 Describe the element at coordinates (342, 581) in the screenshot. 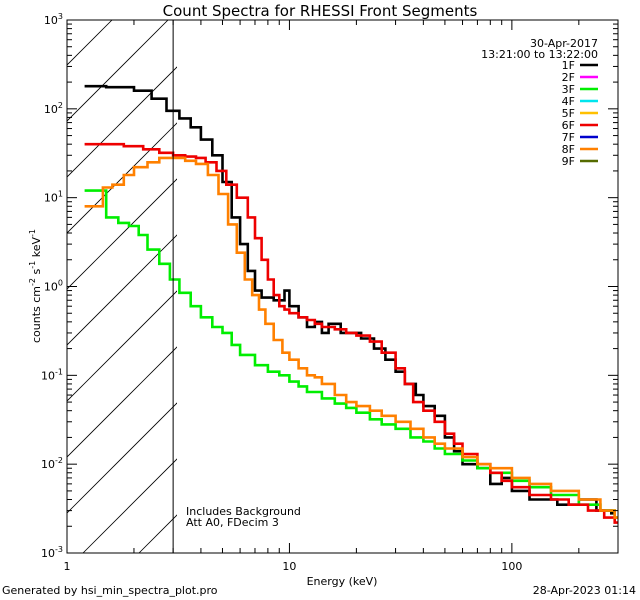

I see `x-axis-label: Energy (keV)` at that location.